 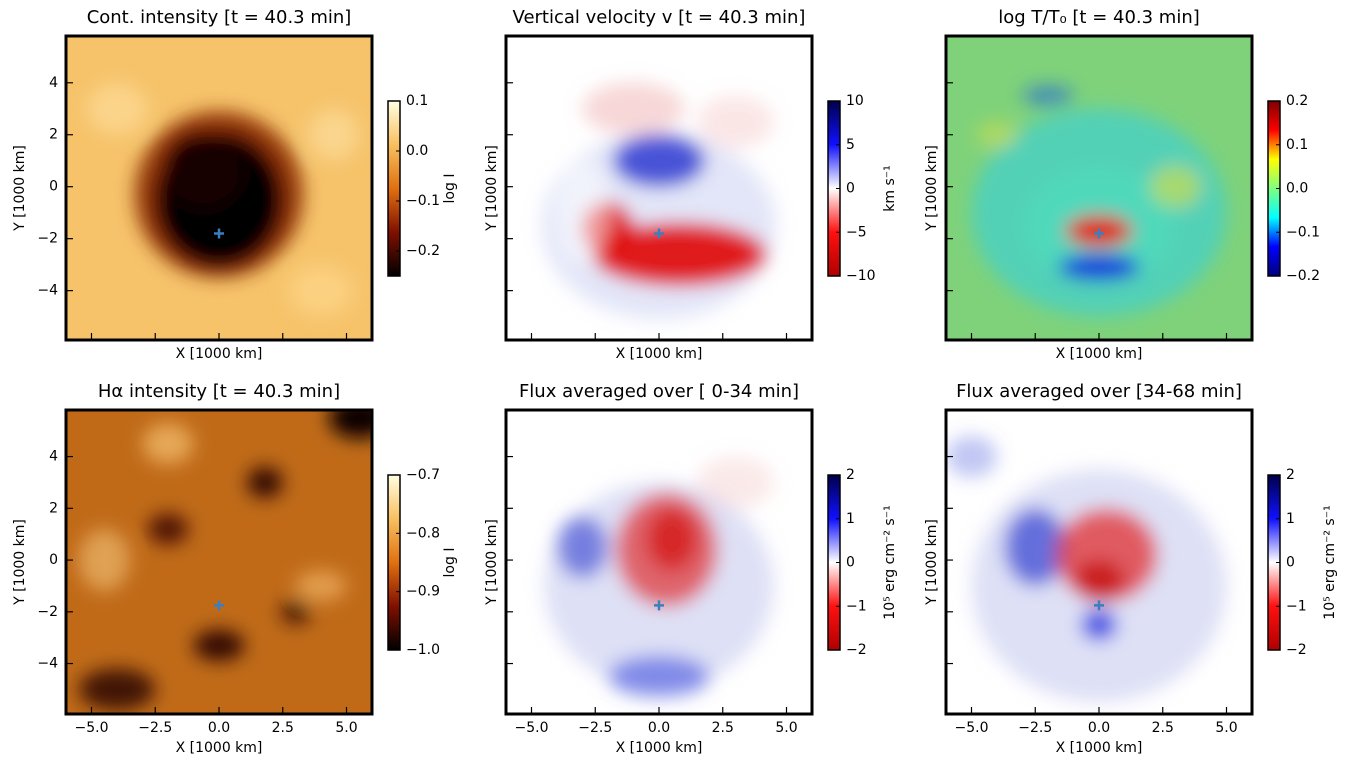 What do you see at coordinates (417, 151) in the screenshot?
I see `colorbar-tick-label: 0.0` at bounding box center [417, 151].